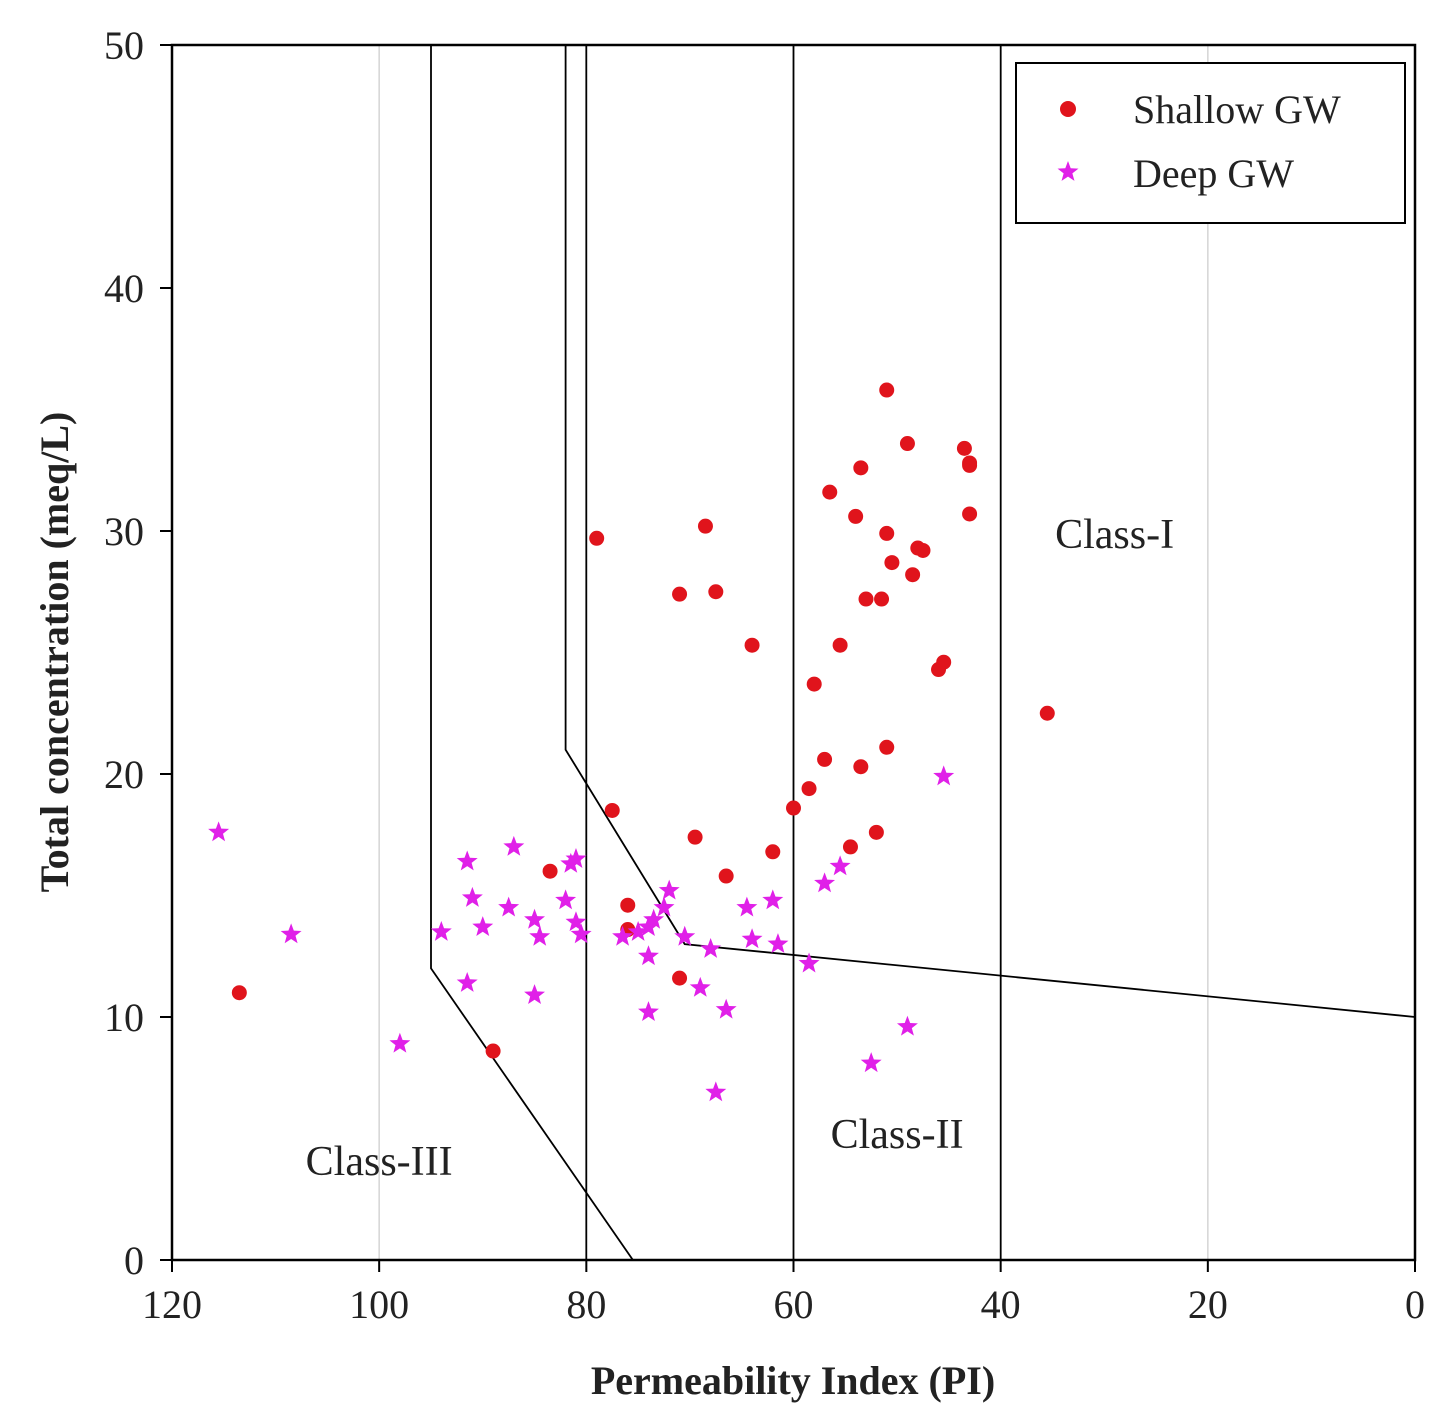  Describe the element at coordinates (54, 652) in the screenshot. I see `y-axis-title: Total concentration (meq/L)` at that location.